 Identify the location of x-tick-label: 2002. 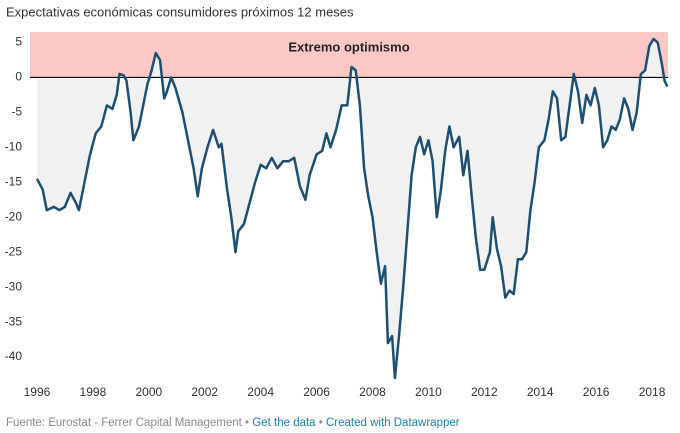
(204, 392).